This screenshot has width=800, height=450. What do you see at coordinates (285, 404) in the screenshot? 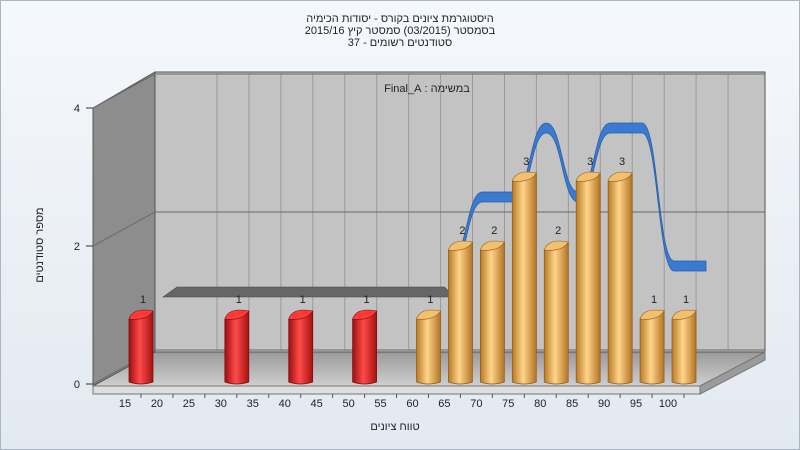
I see `x-tick-label: 40` at bounding box center [285, 404].